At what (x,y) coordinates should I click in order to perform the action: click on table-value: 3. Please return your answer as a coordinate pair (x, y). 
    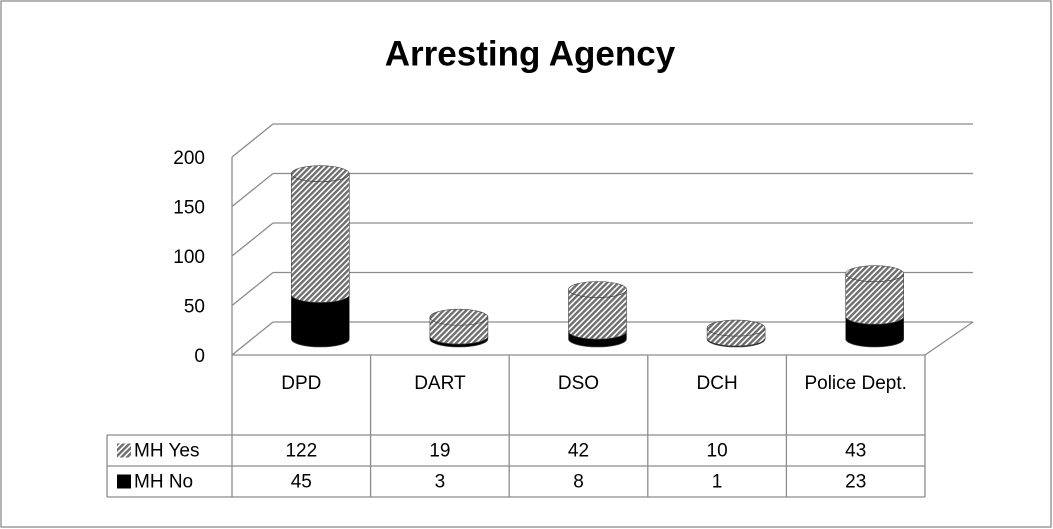
    Looking at the image, I should click on (440, 482).